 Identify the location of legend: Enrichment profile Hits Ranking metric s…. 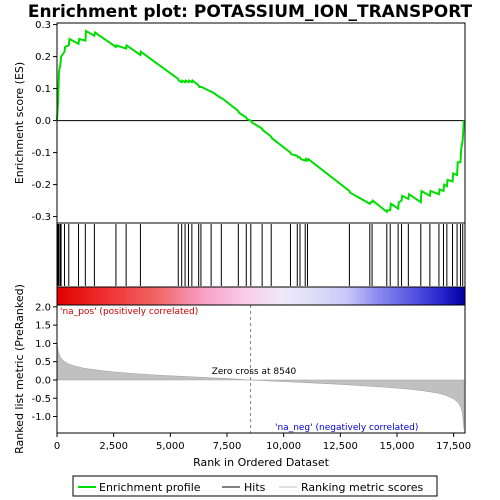
(255, 486).